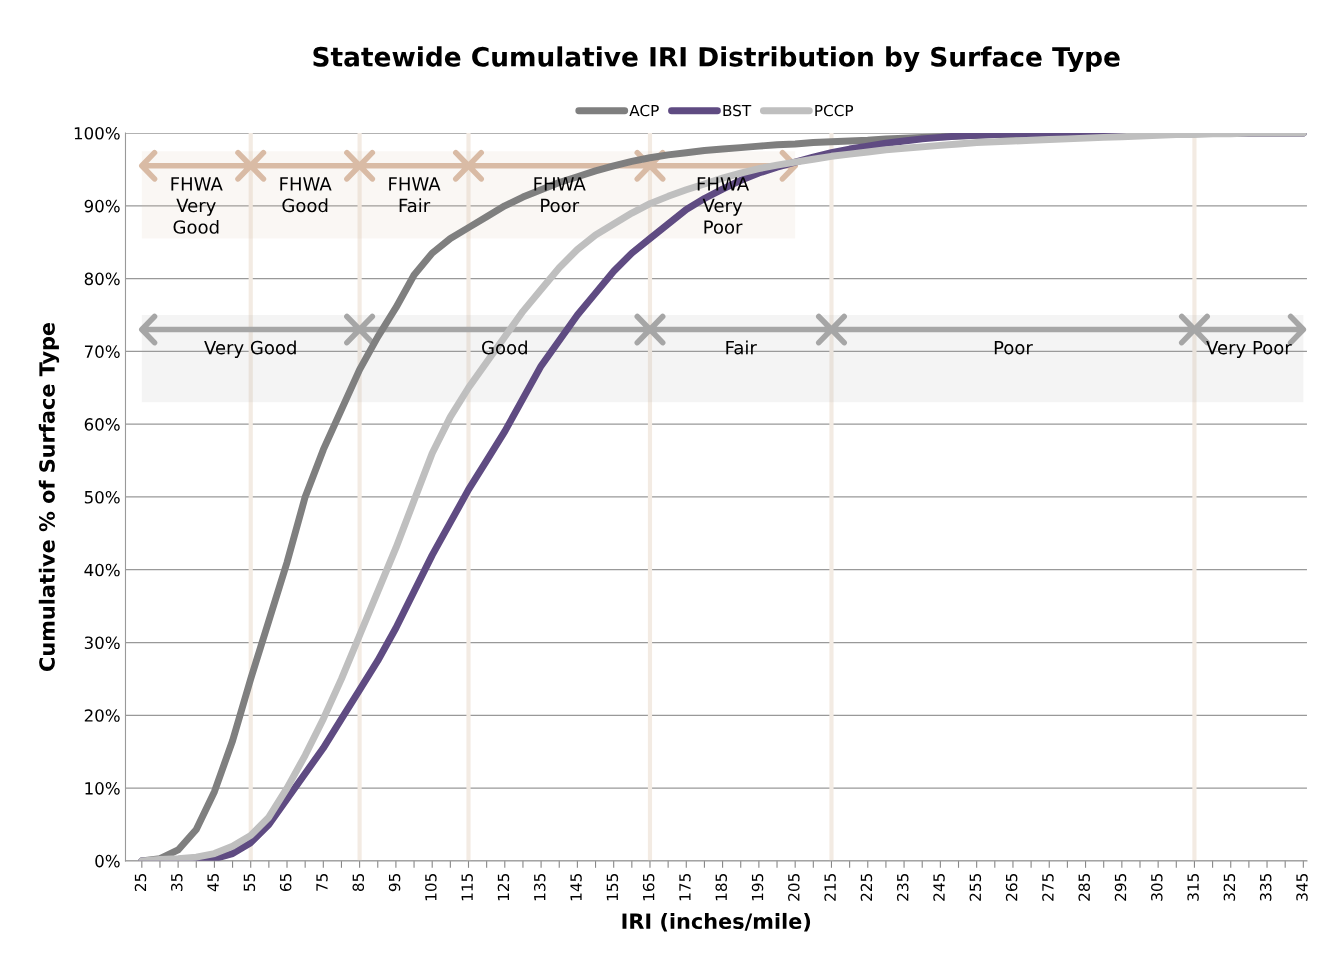 The width and height of the screenshot is (1335, 964). Describe the element at coordinates (539, 887) in the screenshot. I see `x-tick-label: 135` at that location.